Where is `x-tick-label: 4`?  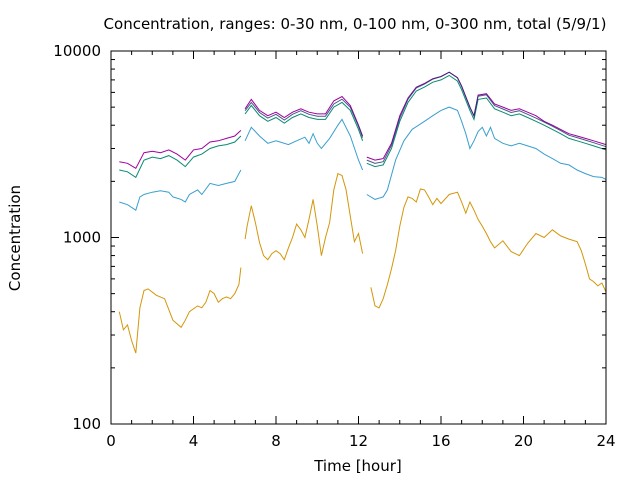
x-tick-label: 4 is located at coordinates (194, 441).